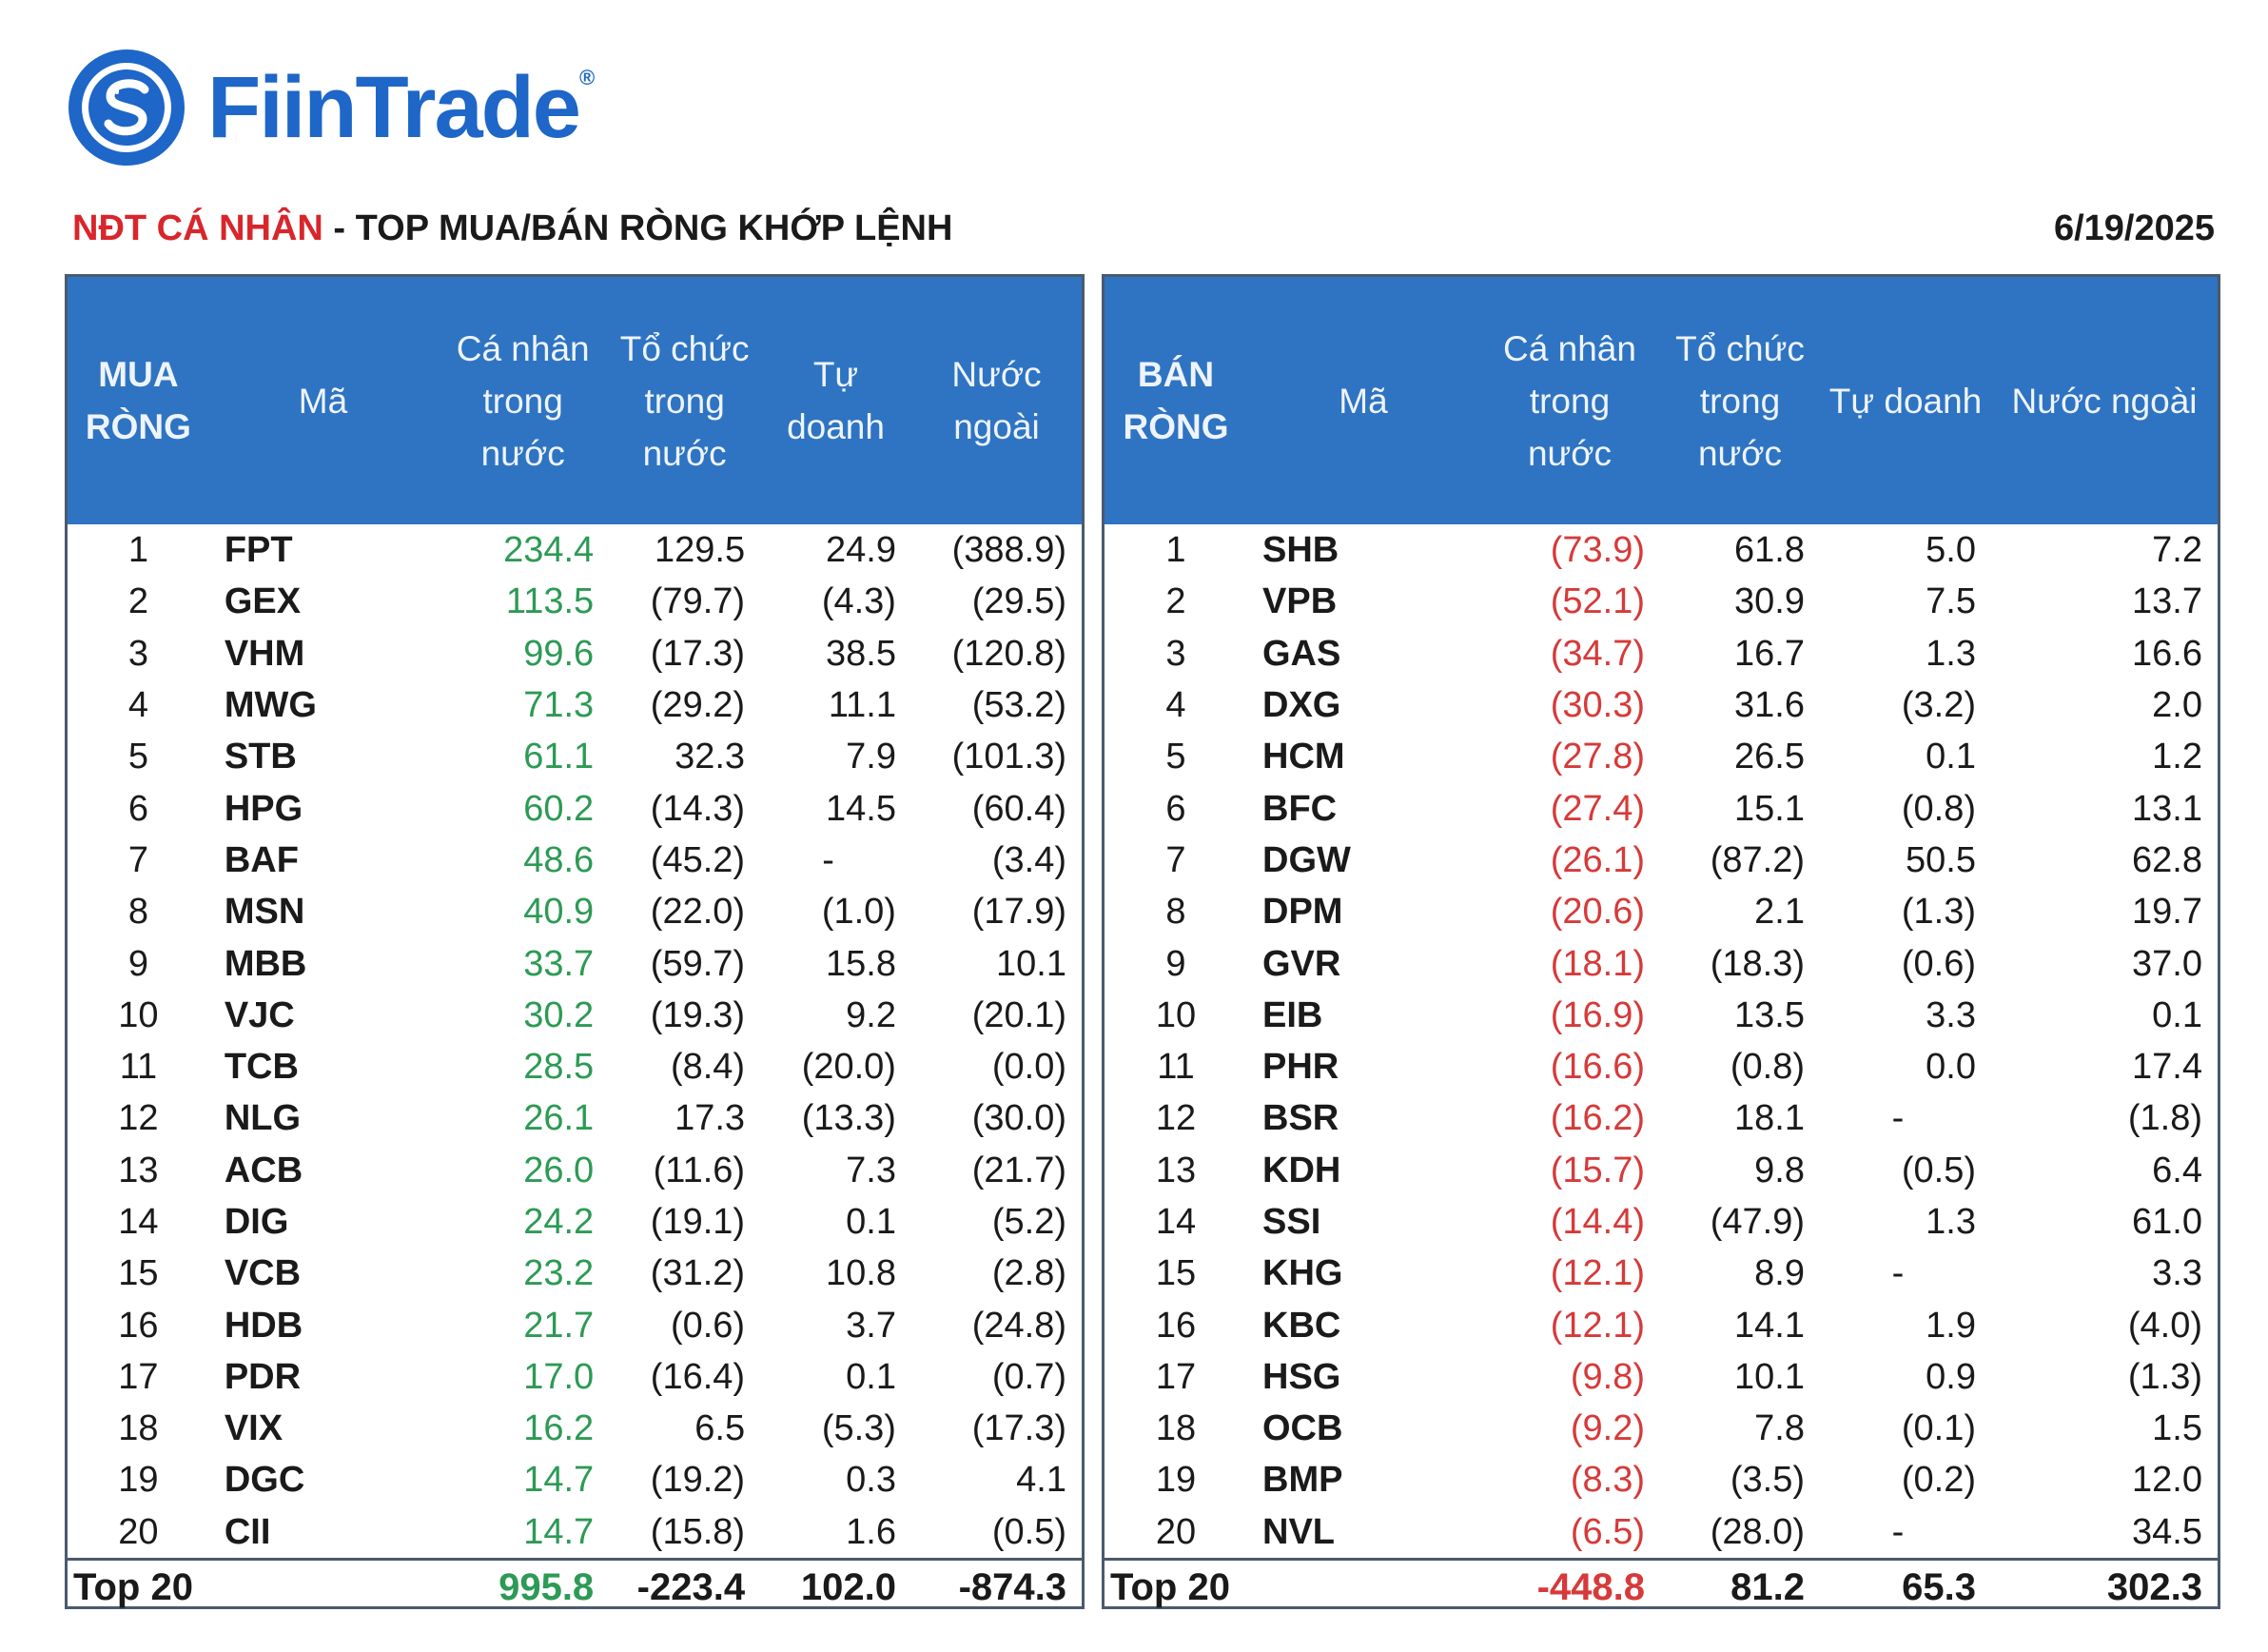 The width and height of the screenshot is (2268, 1652). Describe the element at coordinates (1757, 1532) in the screenshot. I see `institution-cell: (28.0)` at that location.